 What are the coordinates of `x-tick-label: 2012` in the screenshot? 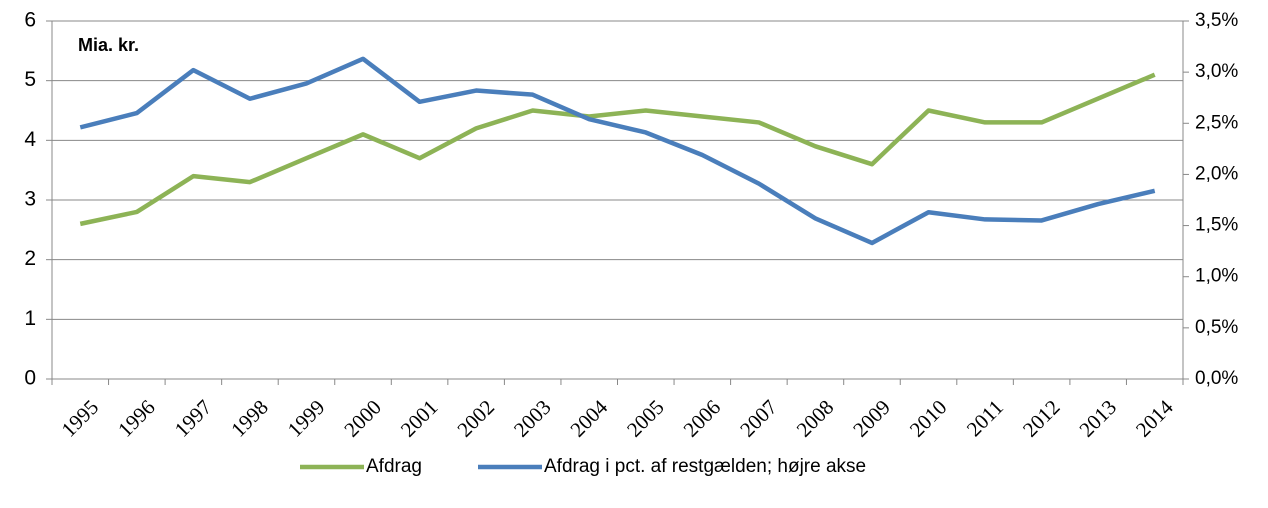 It's located at (1041, 418).